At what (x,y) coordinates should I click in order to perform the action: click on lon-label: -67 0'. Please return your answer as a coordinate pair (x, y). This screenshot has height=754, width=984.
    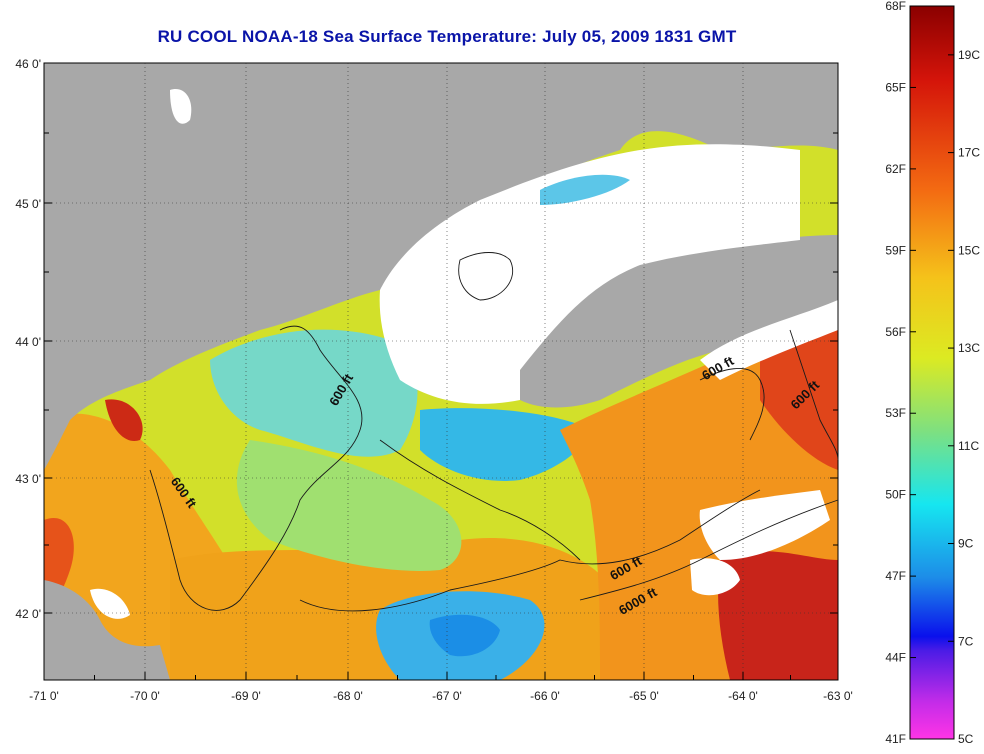
    Looking at the image, I should click on (447, 696).